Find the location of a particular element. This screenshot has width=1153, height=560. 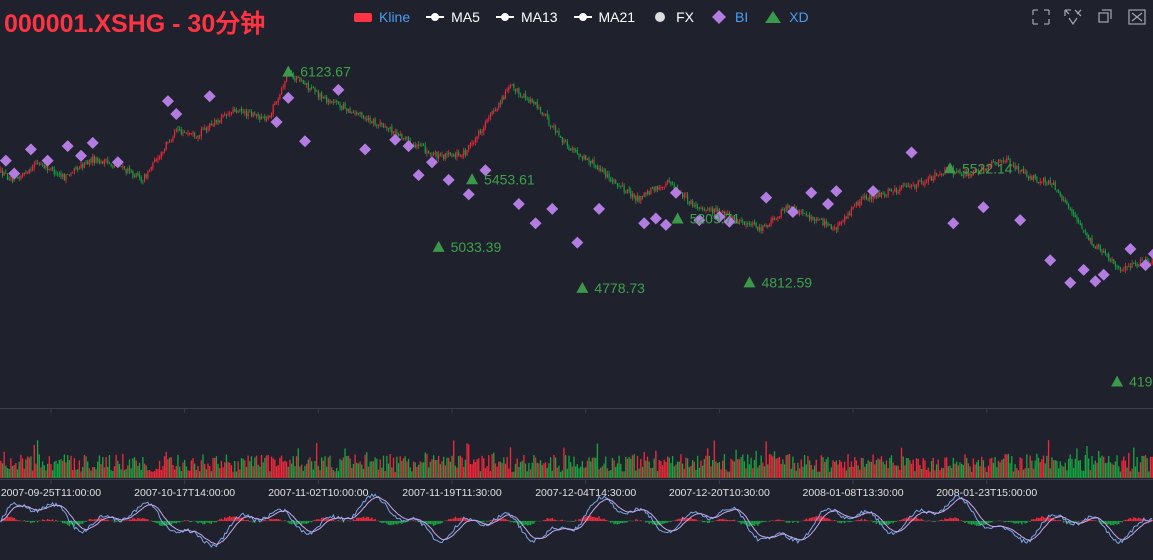

legend-item-ma13: MA13 is located at coordinates (526, 17).